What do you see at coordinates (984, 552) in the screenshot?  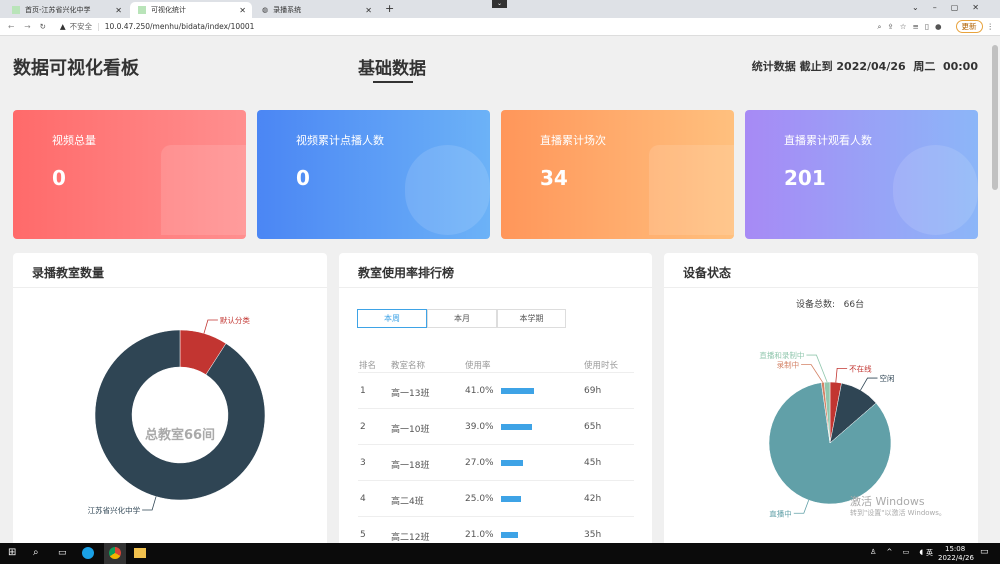 I see `notification-icon: ▭` at bounding box center [984, 552].